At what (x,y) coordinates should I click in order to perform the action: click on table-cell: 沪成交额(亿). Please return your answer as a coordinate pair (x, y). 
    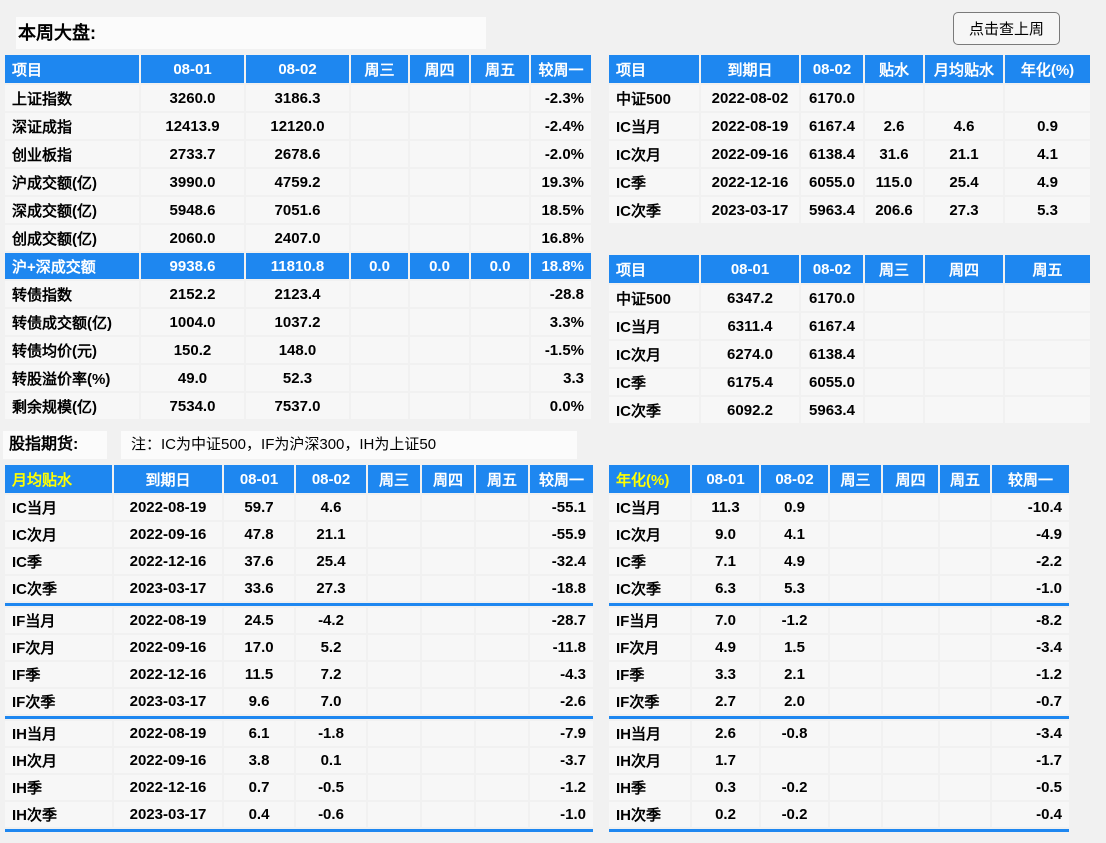
    Looking at the image, I should click on (72, 182).